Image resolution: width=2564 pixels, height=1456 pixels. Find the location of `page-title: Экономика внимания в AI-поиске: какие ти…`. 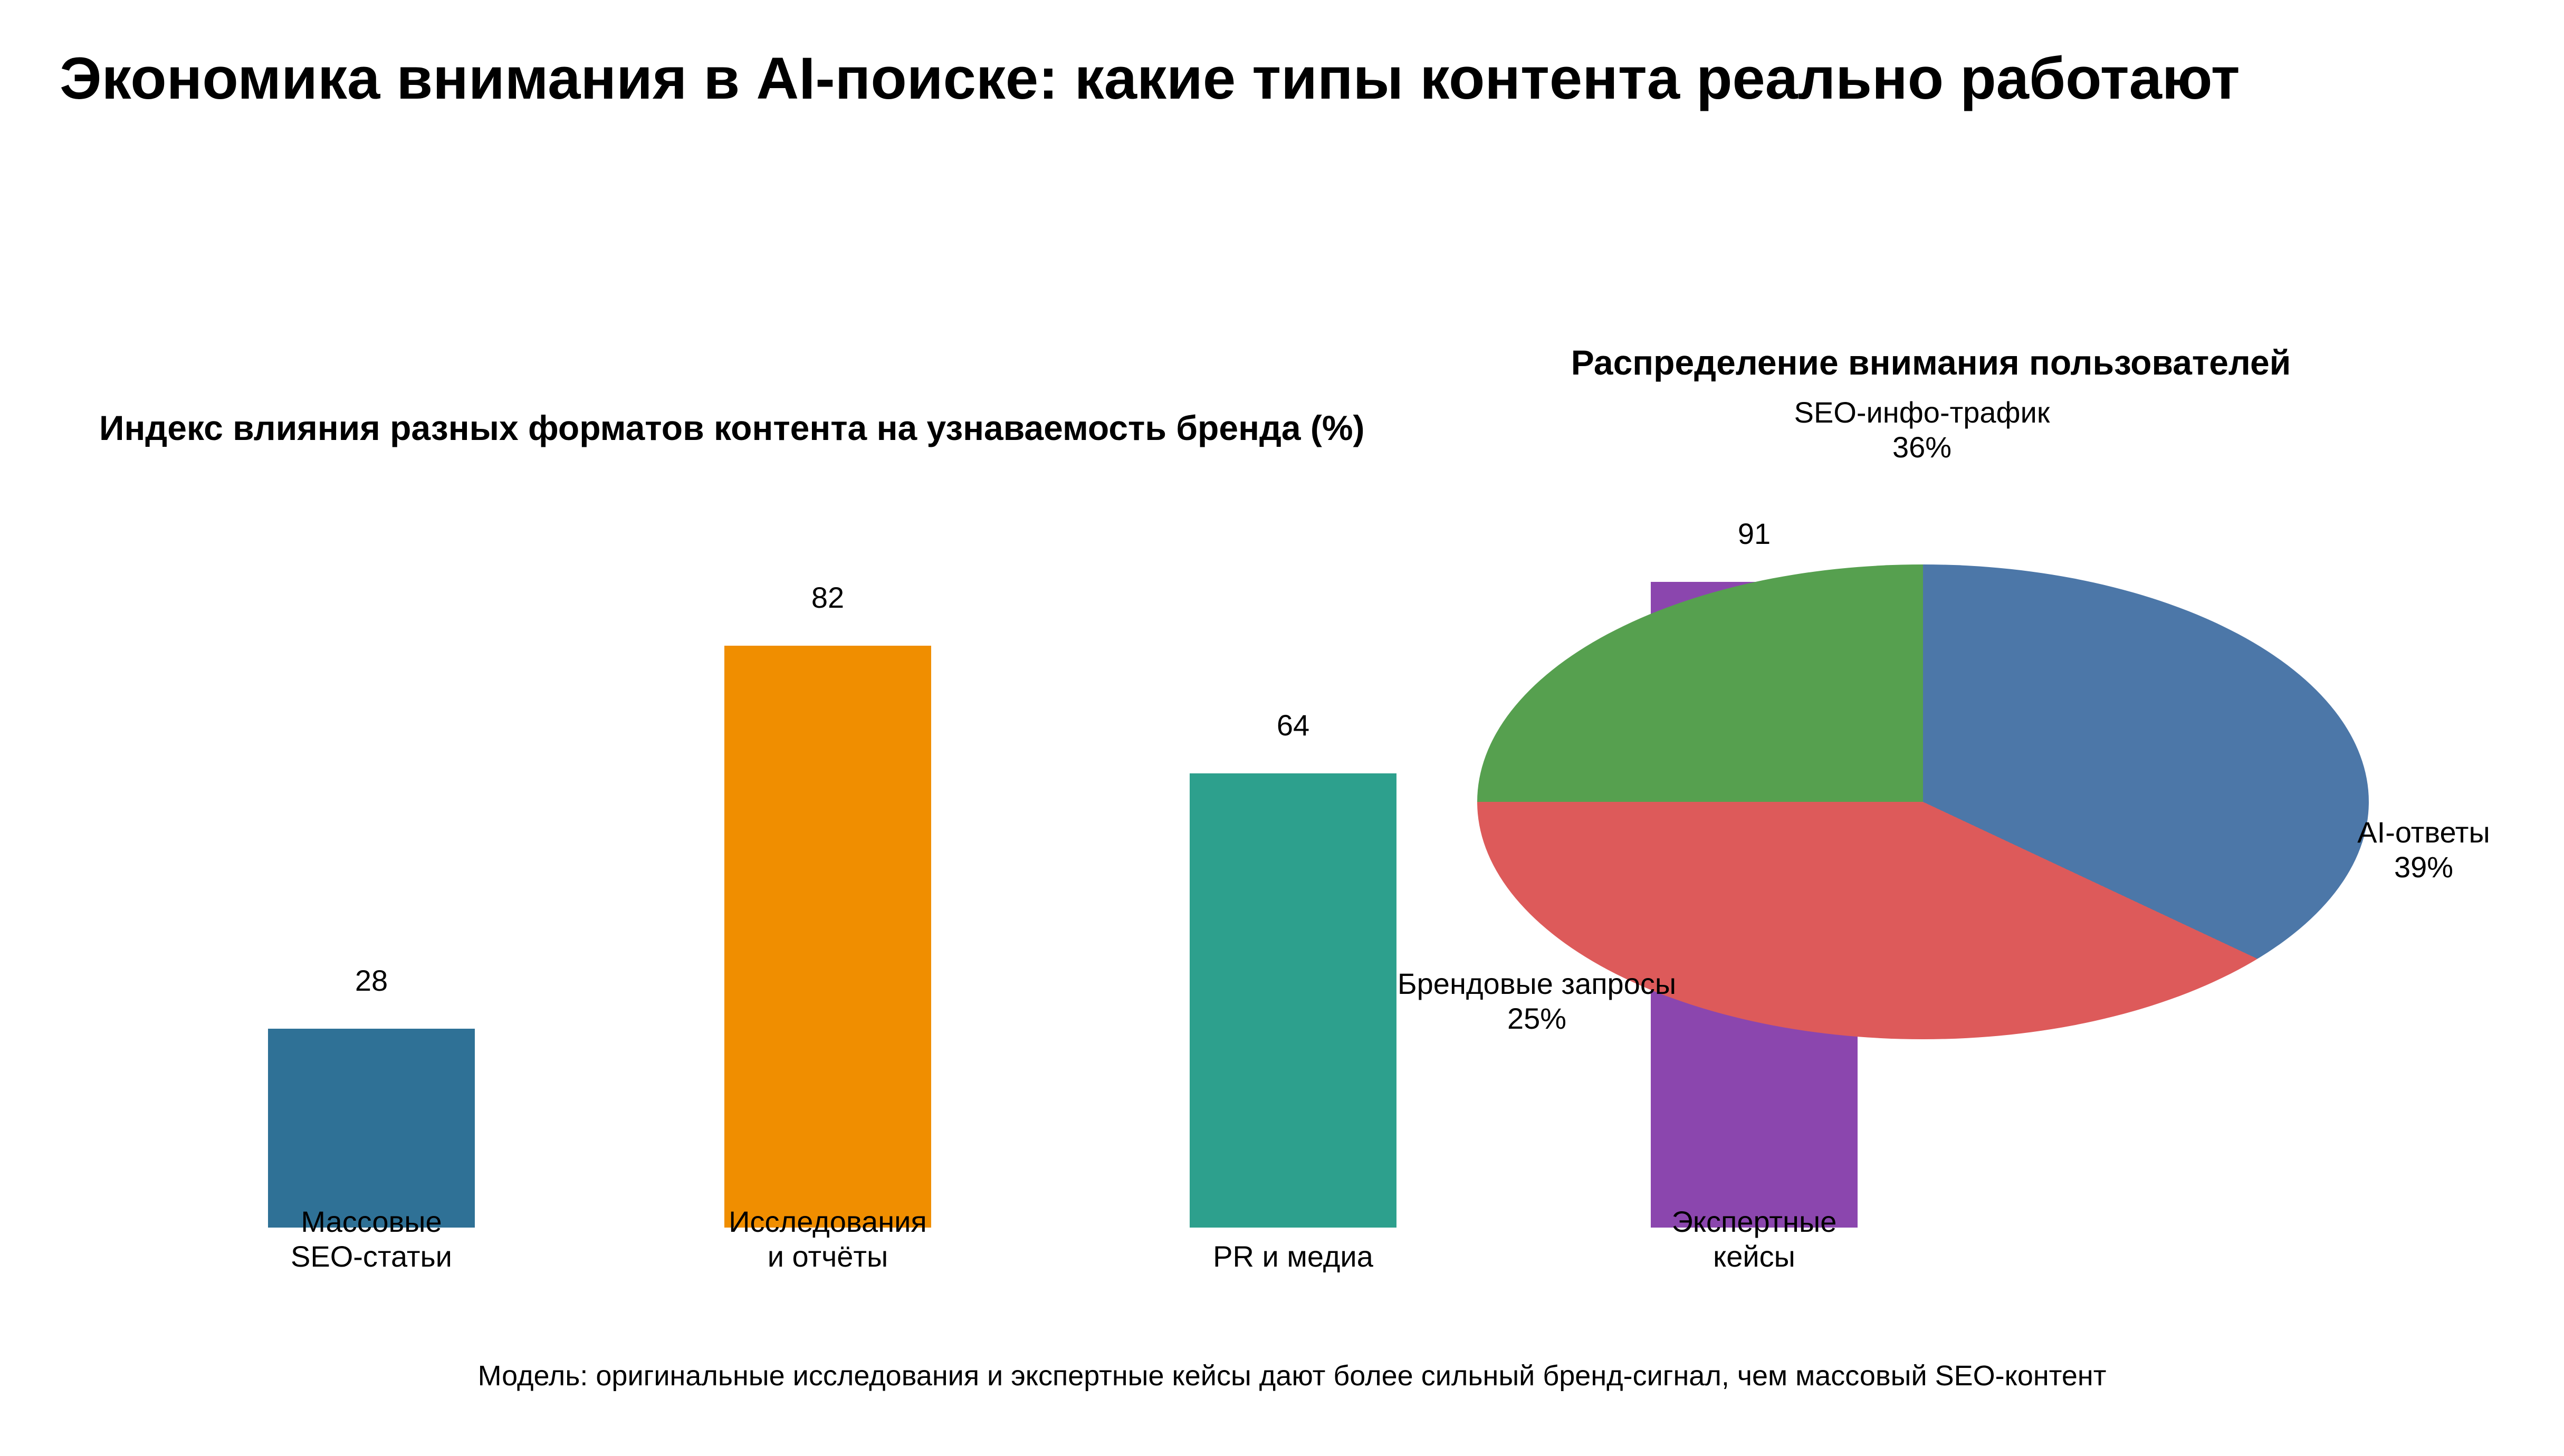

page-title: Экономика внимания в AI-поиске: какие ти… is located at coordinates (1150, 78).